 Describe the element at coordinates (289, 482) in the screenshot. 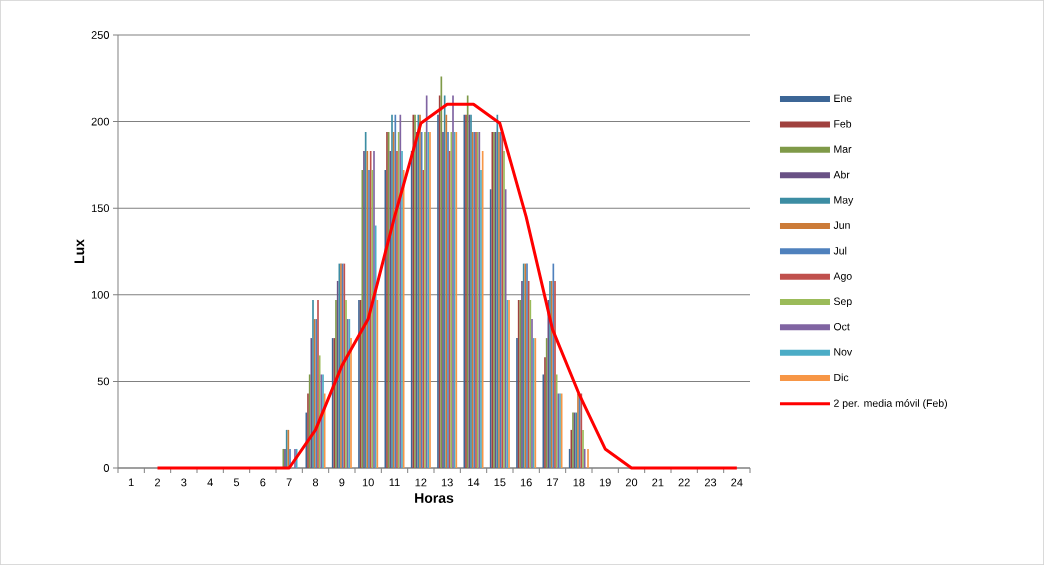

I see `x-tick-label: 7` at that location.